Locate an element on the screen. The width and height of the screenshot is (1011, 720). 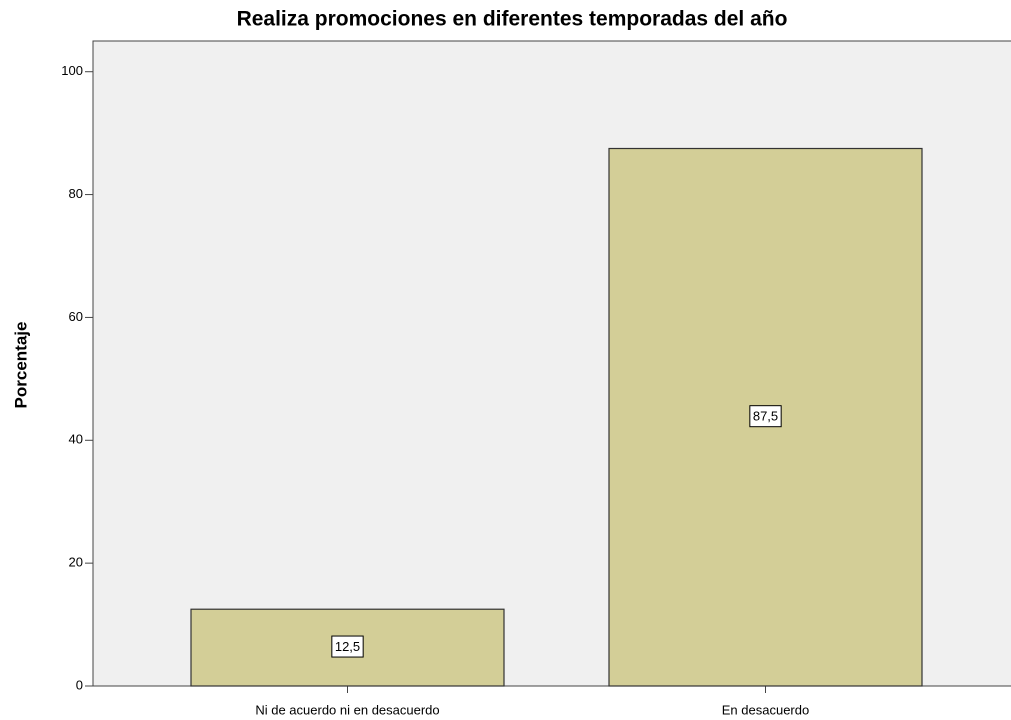
y-tick-label: 40 is located at coordinates (76, 439).